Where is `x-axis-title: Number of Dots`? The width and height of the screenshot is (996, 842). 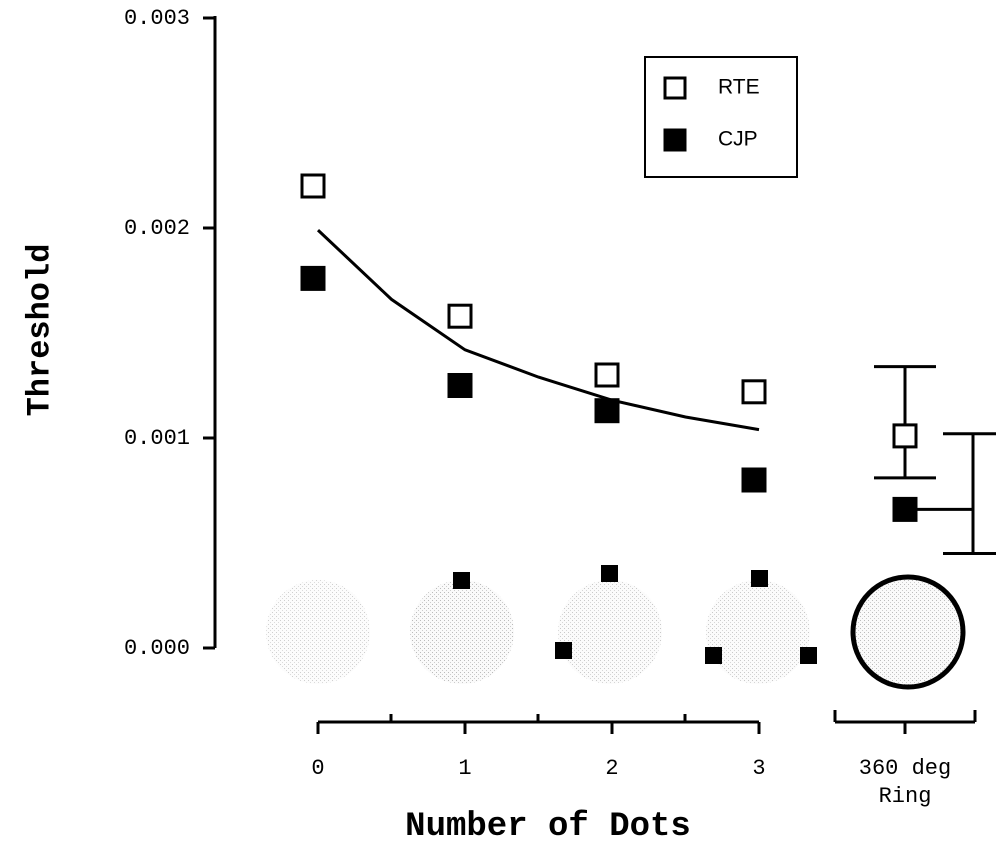
x-axis-title: Number of Dots is located at coordinates (548, 825).